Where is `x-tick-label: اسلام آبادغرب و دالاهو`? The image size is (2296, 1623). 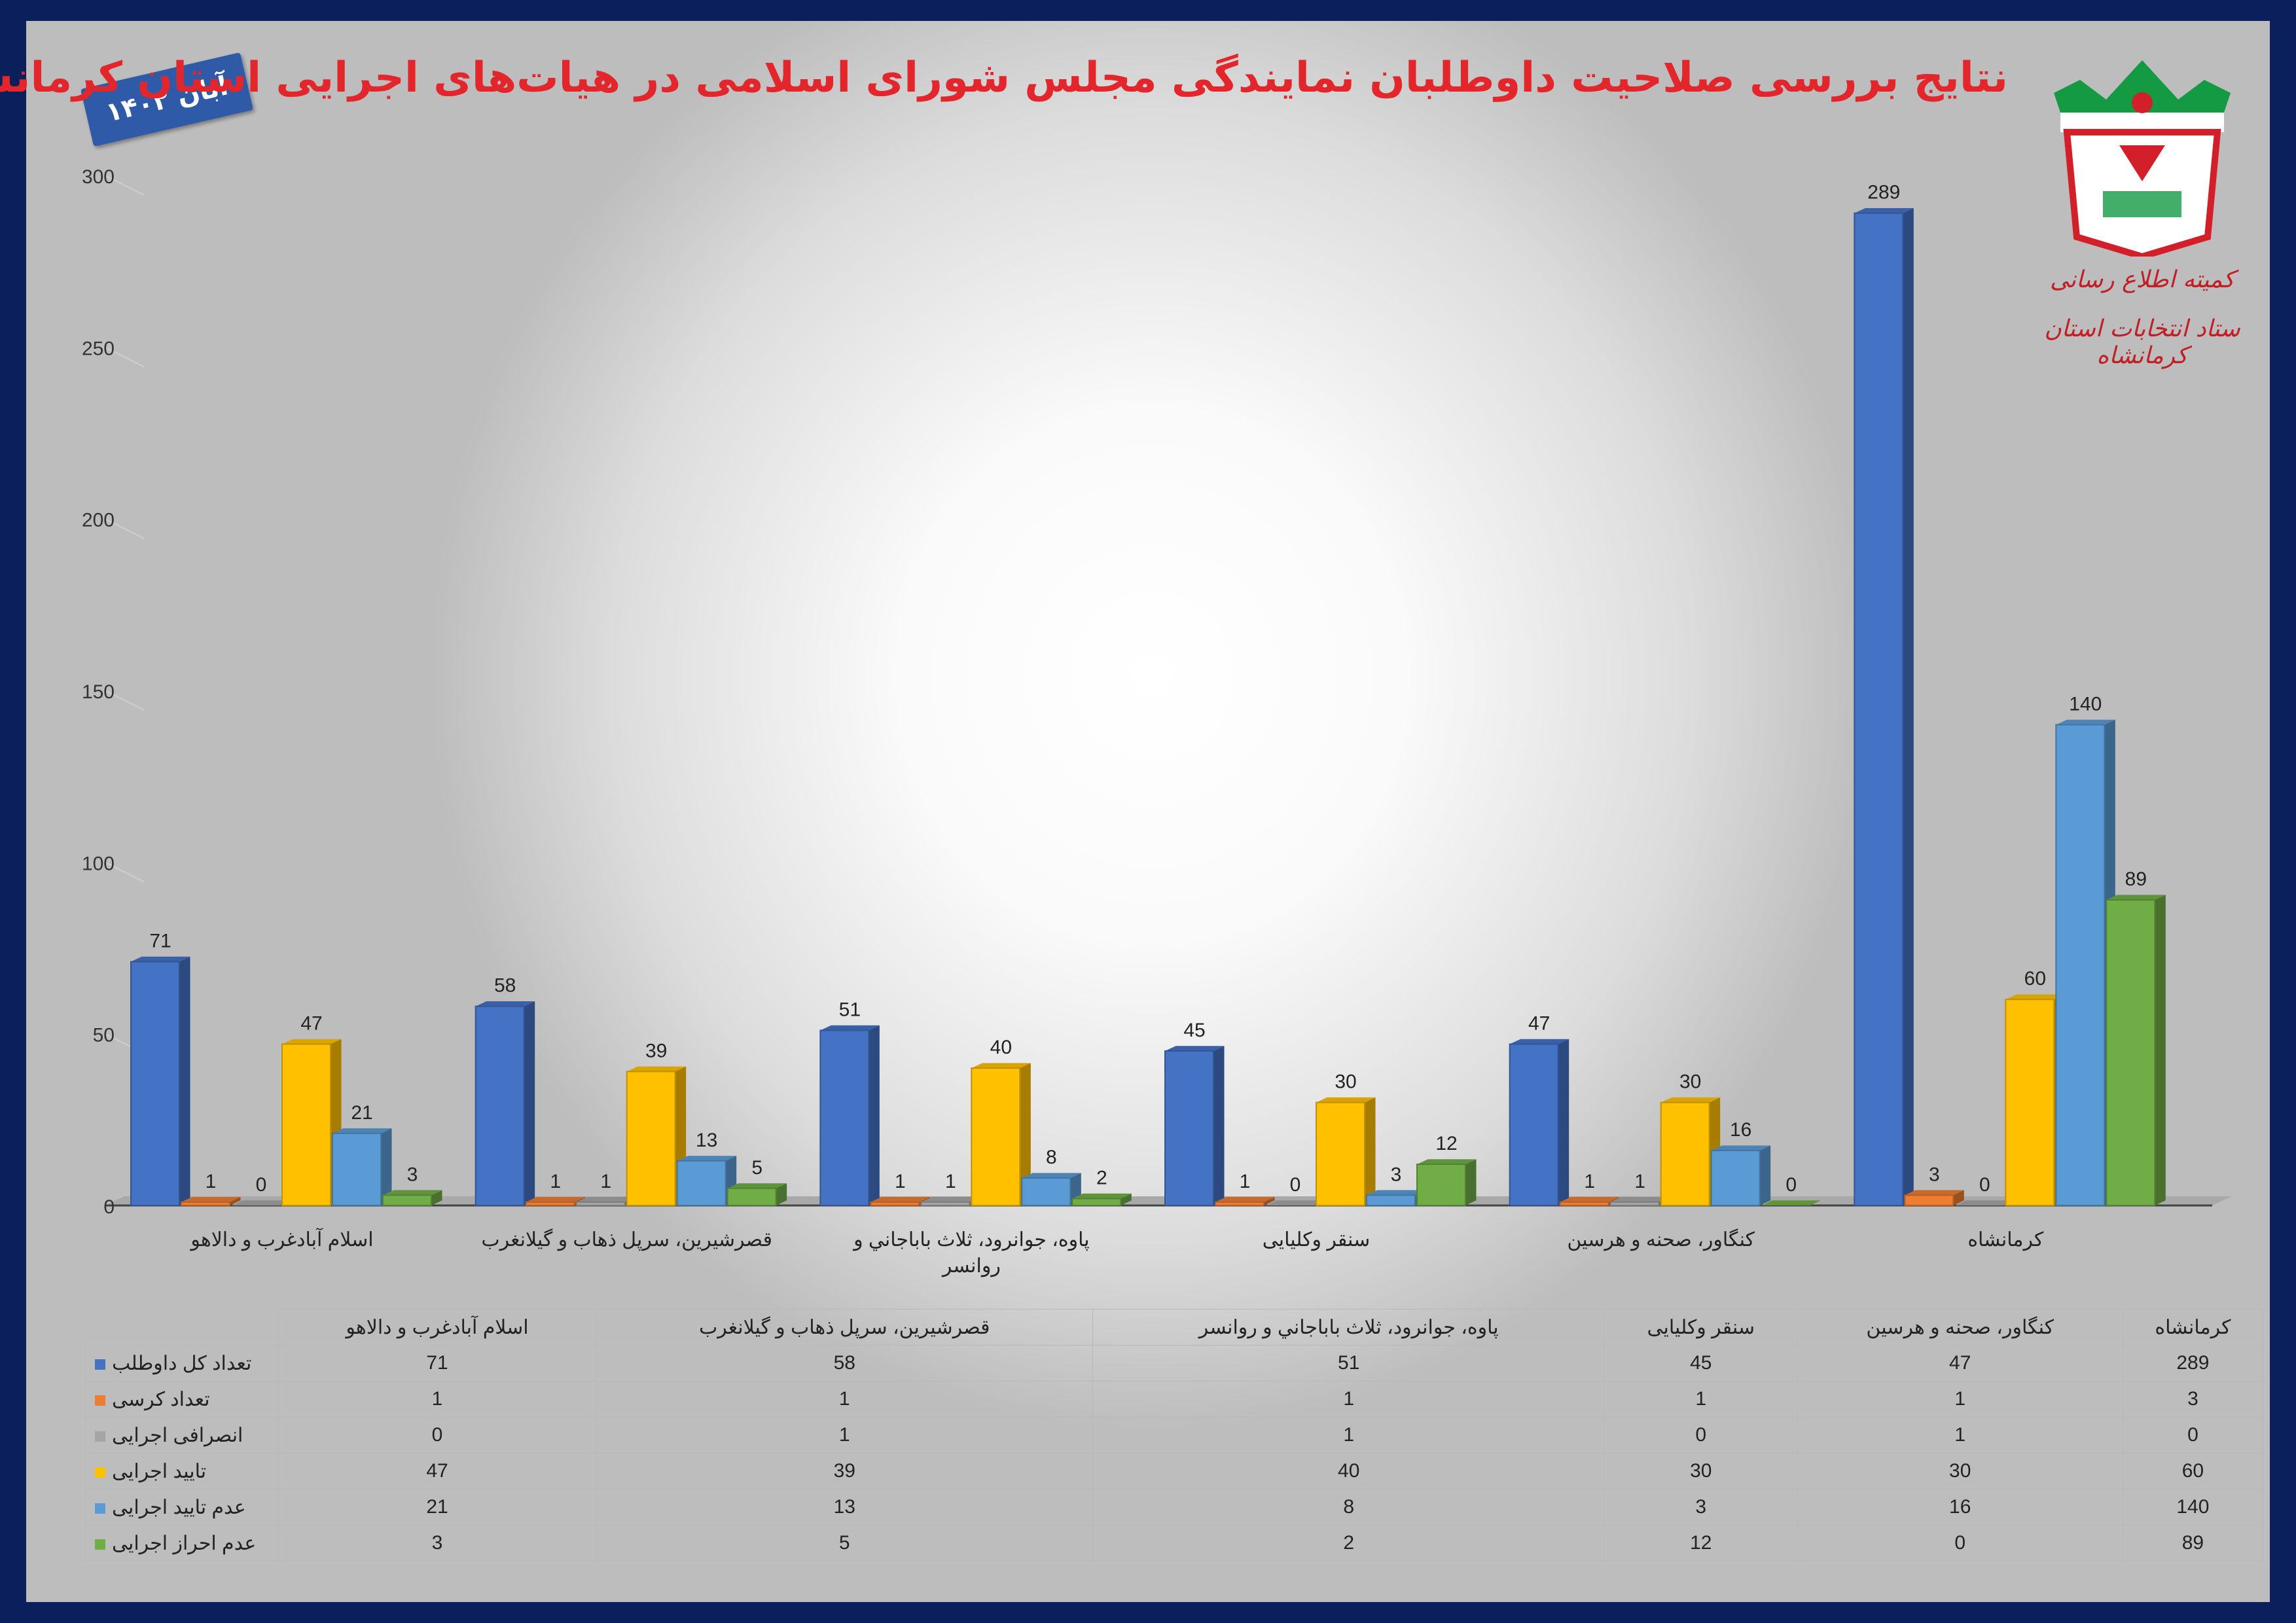 x-tick-label: اسلام آبادغرب و دالاهو is located at coordinates (281, 1239).